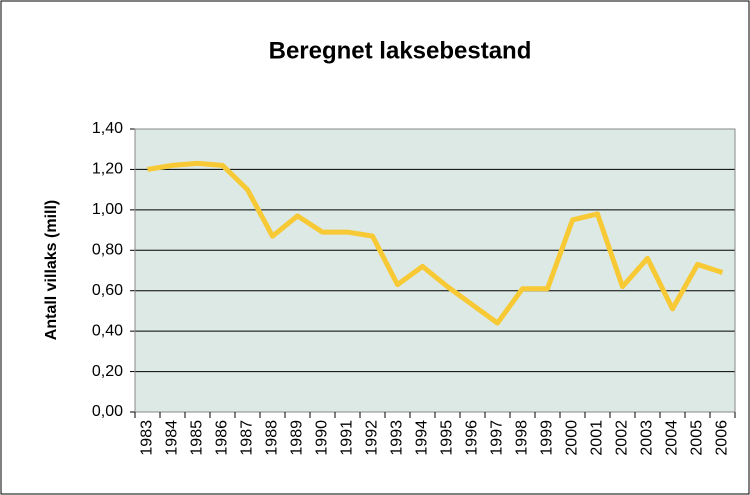  Describe the element at coordinates (472, 438) in the screenshot. I see `x-tick-label: 1996` at that location.